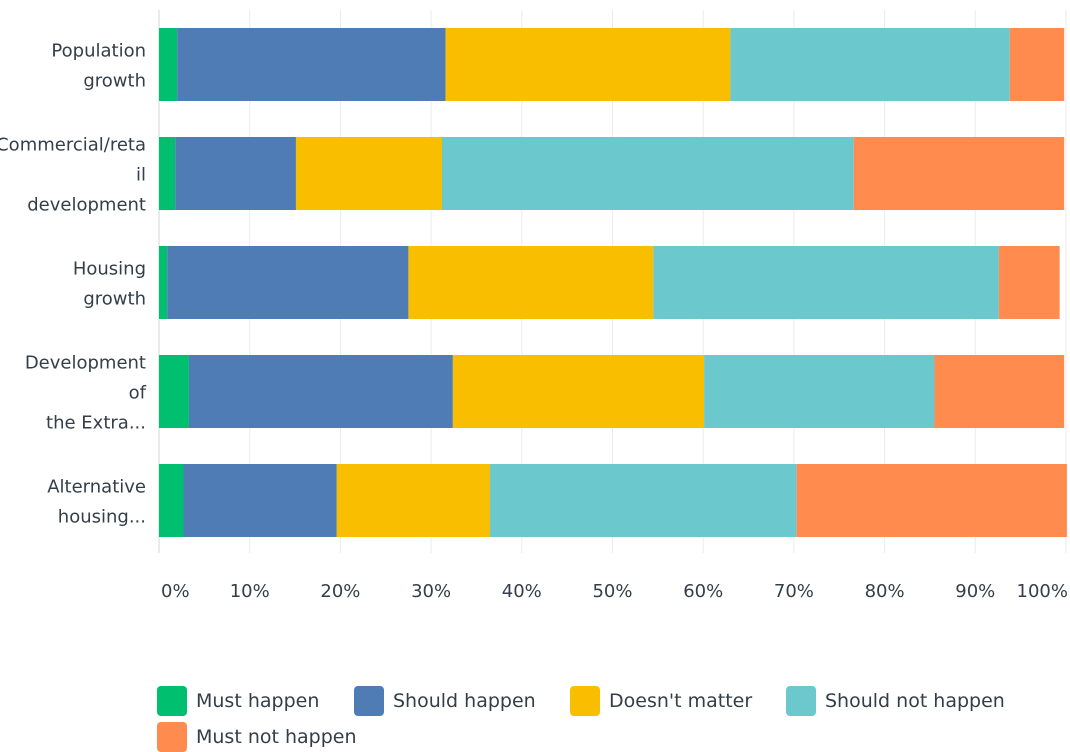 Image resolution: width=1070 pixels, height=752 pixels. Describe the element at coordinates (86, 205) in the screenshot. I see `category-label: development` at that location.